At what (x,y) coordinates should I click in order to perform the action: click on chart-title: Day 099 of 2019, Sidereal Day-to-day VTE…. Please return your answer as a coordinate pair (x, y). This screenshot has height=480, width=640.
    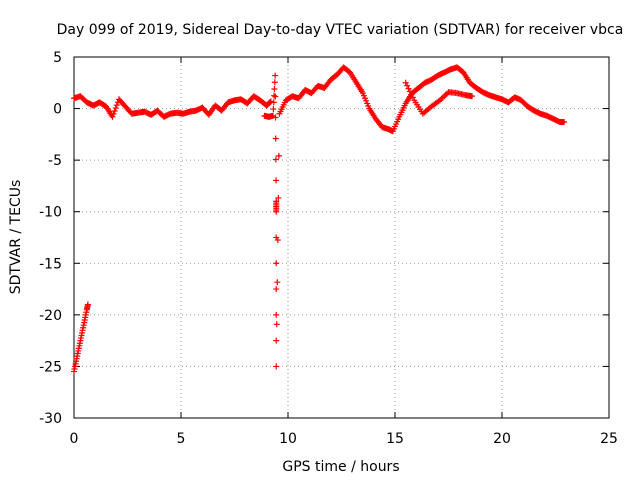
    Looking at the image, I should click on (340, 30).